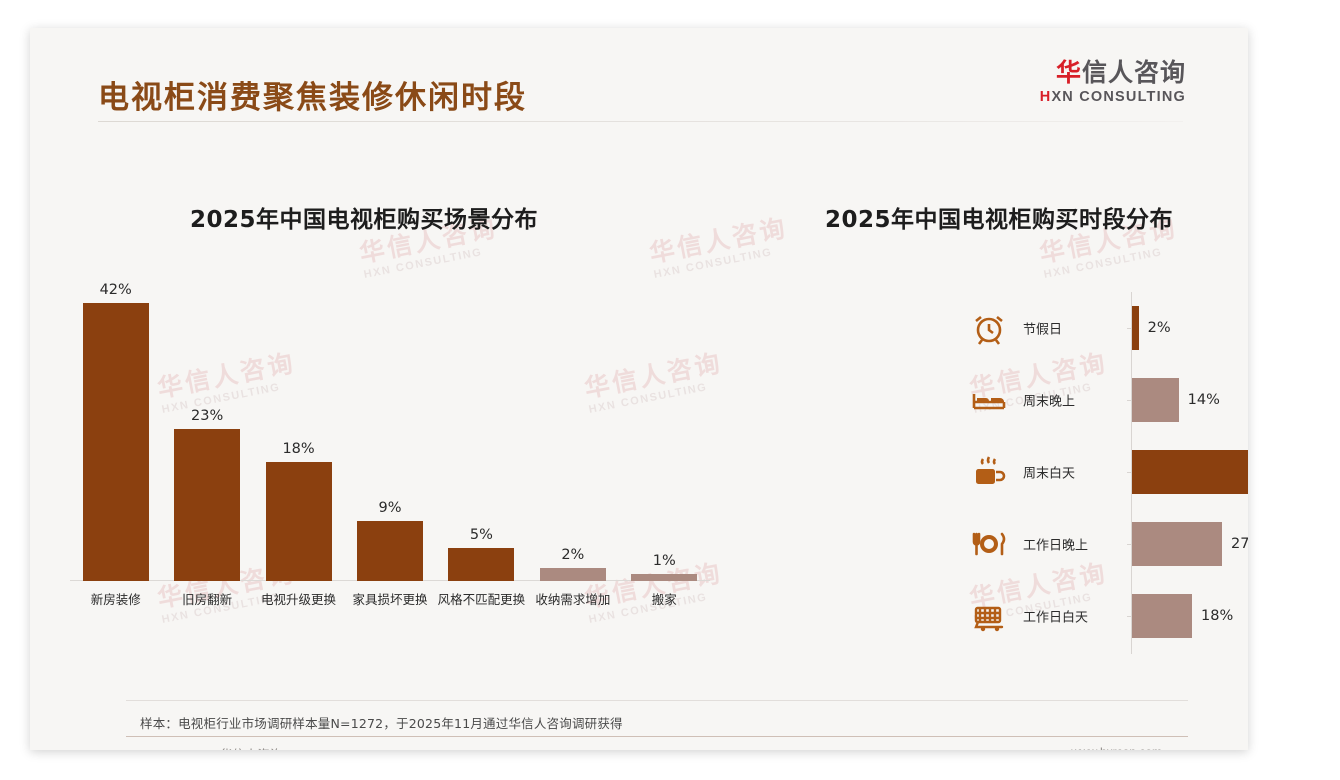 The image size is (1340, 780). Describe the element at coordinates (1056, 546) in the screenshot. I see `bar-category-label: 工作日晚上` at that location.